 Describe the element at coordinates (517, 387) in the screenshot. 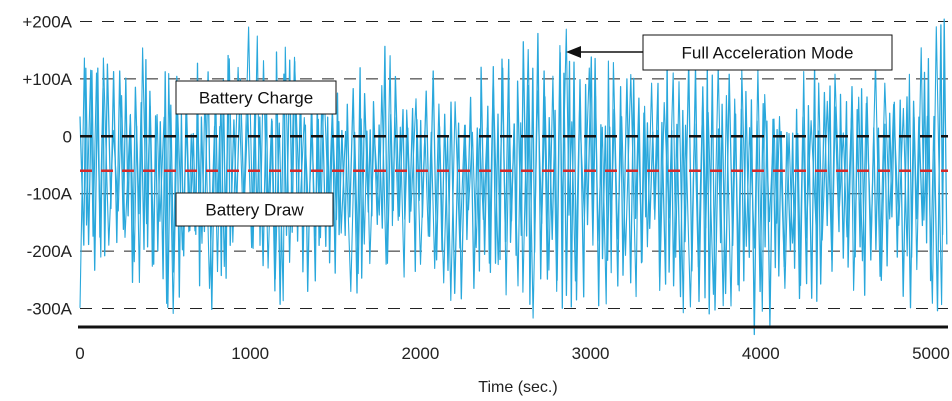

I see `x-axis-title: Time (sec.)` at that location.